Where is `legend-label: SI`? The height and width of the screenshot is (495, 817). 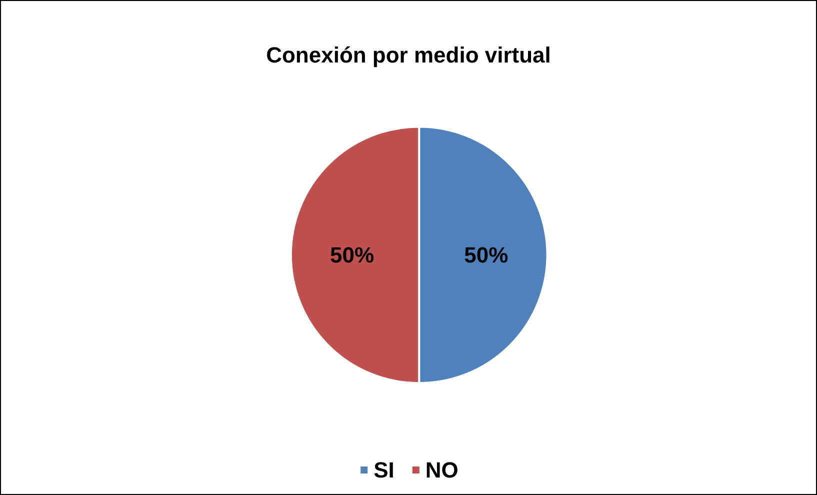 legend-label: SI is located at coordinates (384, 470).